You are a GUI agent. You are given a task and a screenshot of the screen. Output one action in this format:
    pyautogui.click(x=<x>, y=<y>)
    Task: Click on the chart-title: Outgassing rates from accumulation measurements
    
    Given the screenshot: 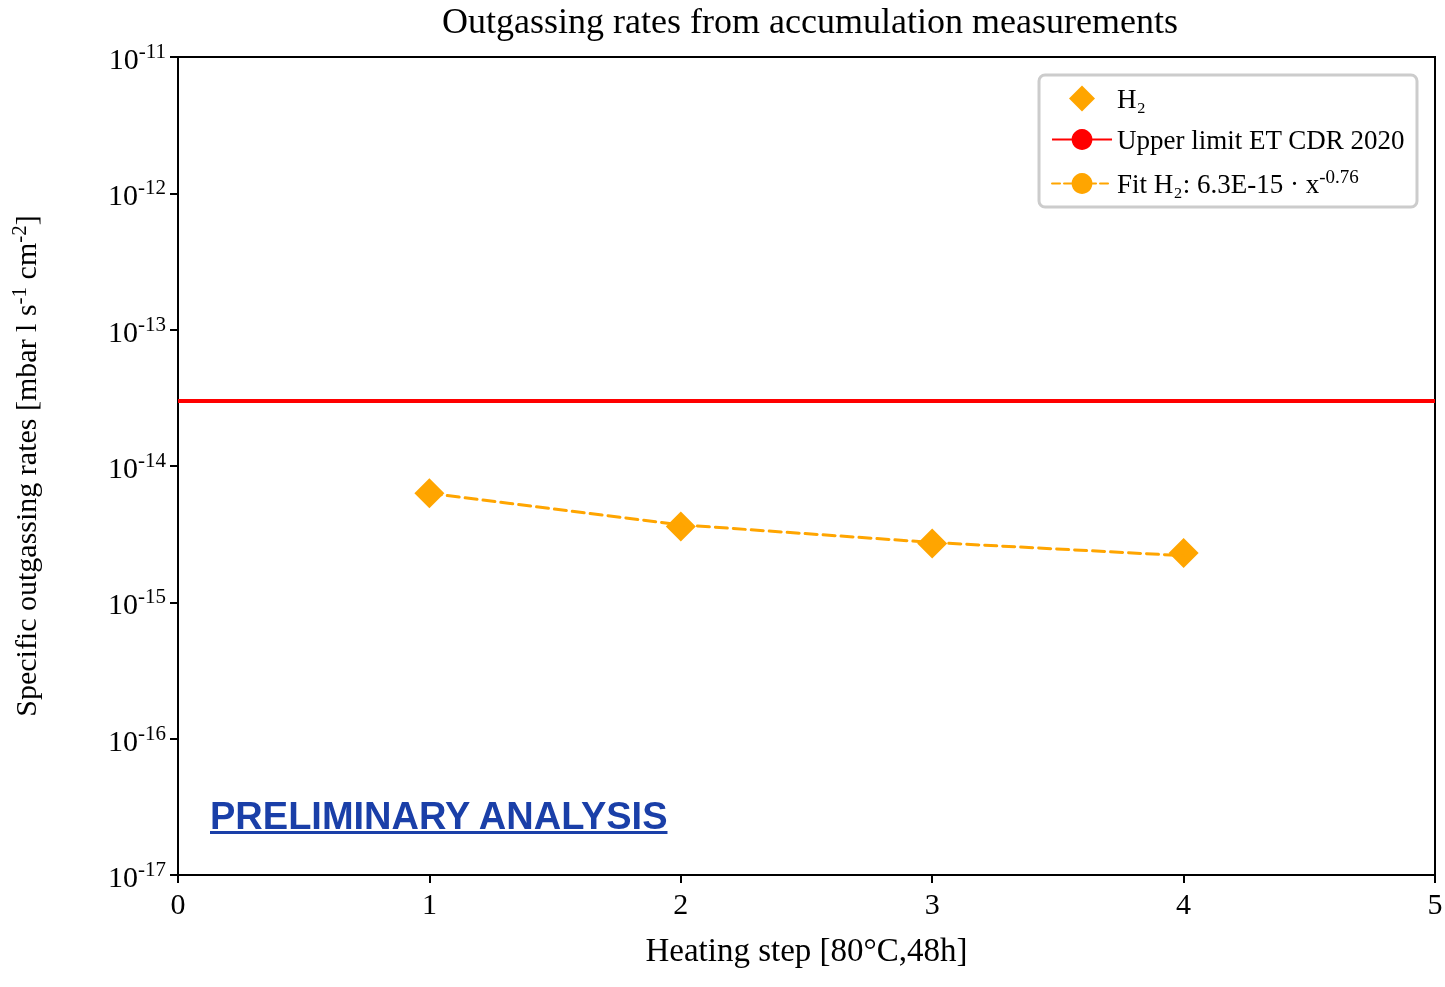 What is the action you would take?
    pyautogui.click(x=810, y=21)
    